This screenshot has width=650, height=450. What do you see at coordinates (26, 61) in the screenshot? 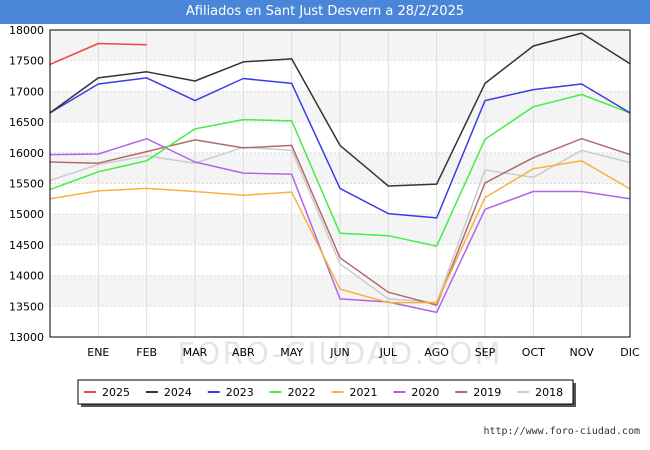
I see `y-tick-label: 17500` at bounding box center [26, 61].